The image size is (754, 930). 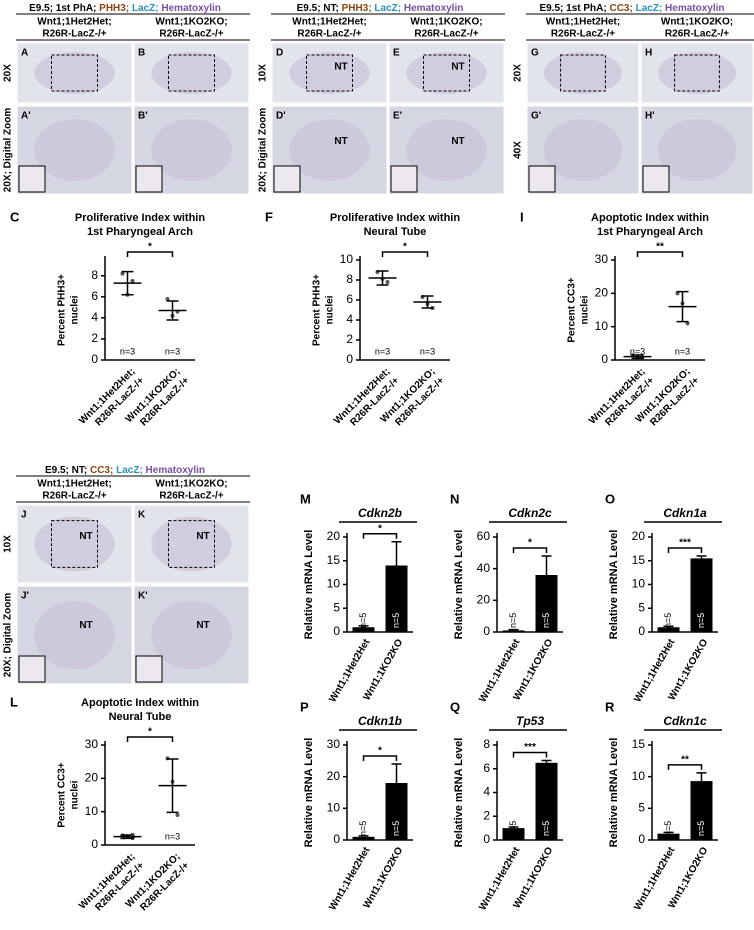 What do you see at coordinates (620, 8) in the screenshot?
I see `header-segment: CC3;` at bounding box center [620, 8].